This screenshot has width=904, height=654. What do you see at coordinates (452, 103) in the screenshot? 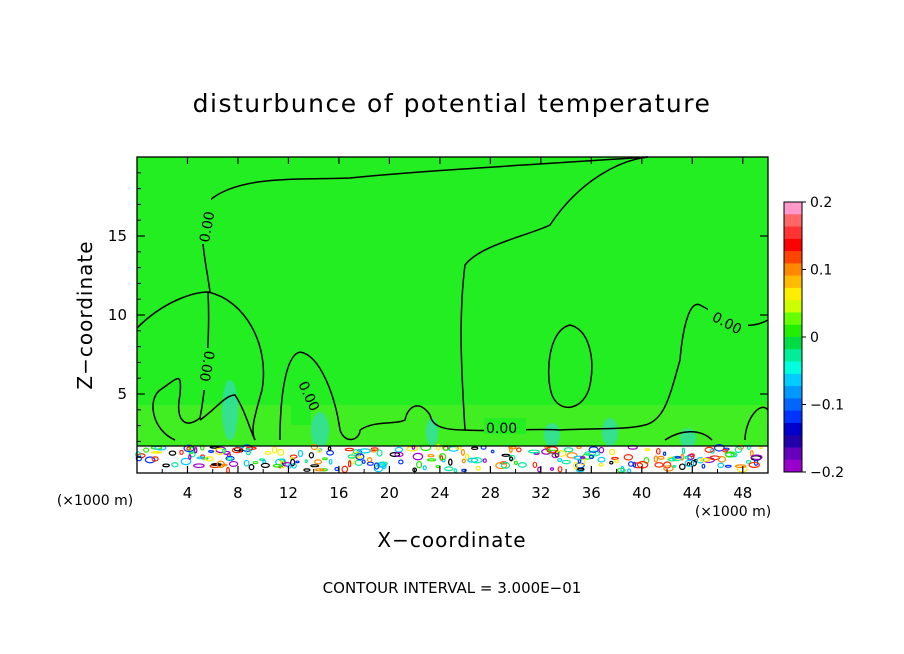
I see `chart-title: disturbunce of potential temperature` at bounding box center [452, 103].